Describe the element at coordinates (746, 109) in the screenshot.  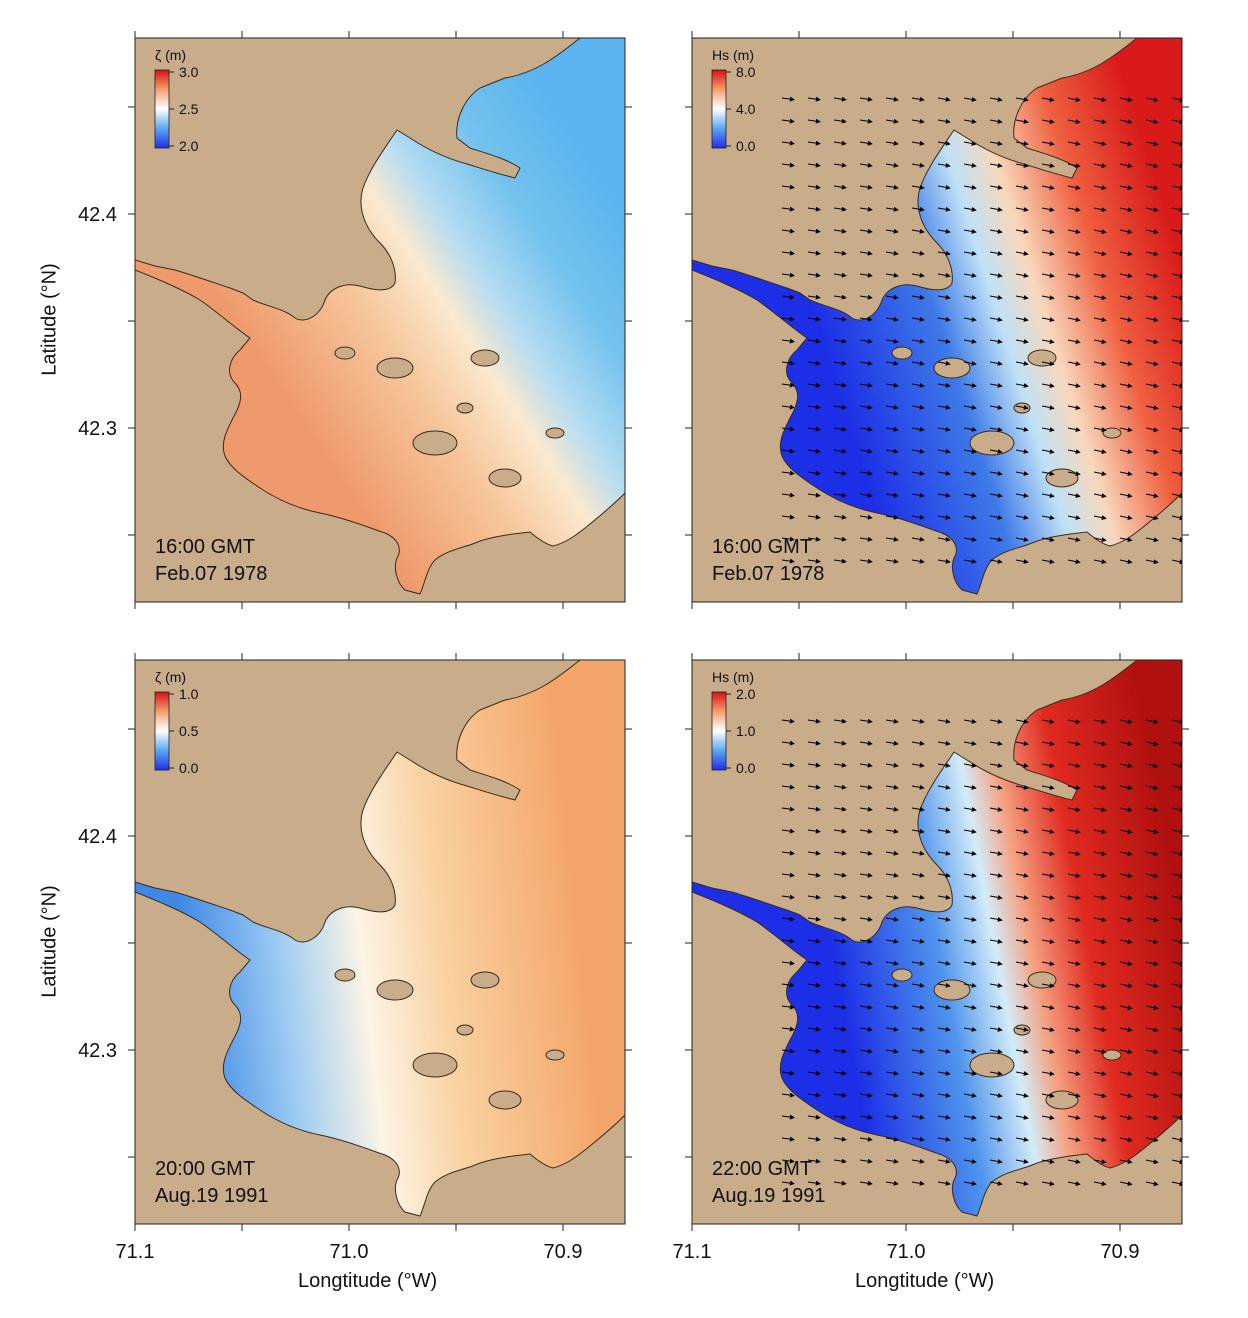
I see `colorbar-tick-label: 4.0` at that location.